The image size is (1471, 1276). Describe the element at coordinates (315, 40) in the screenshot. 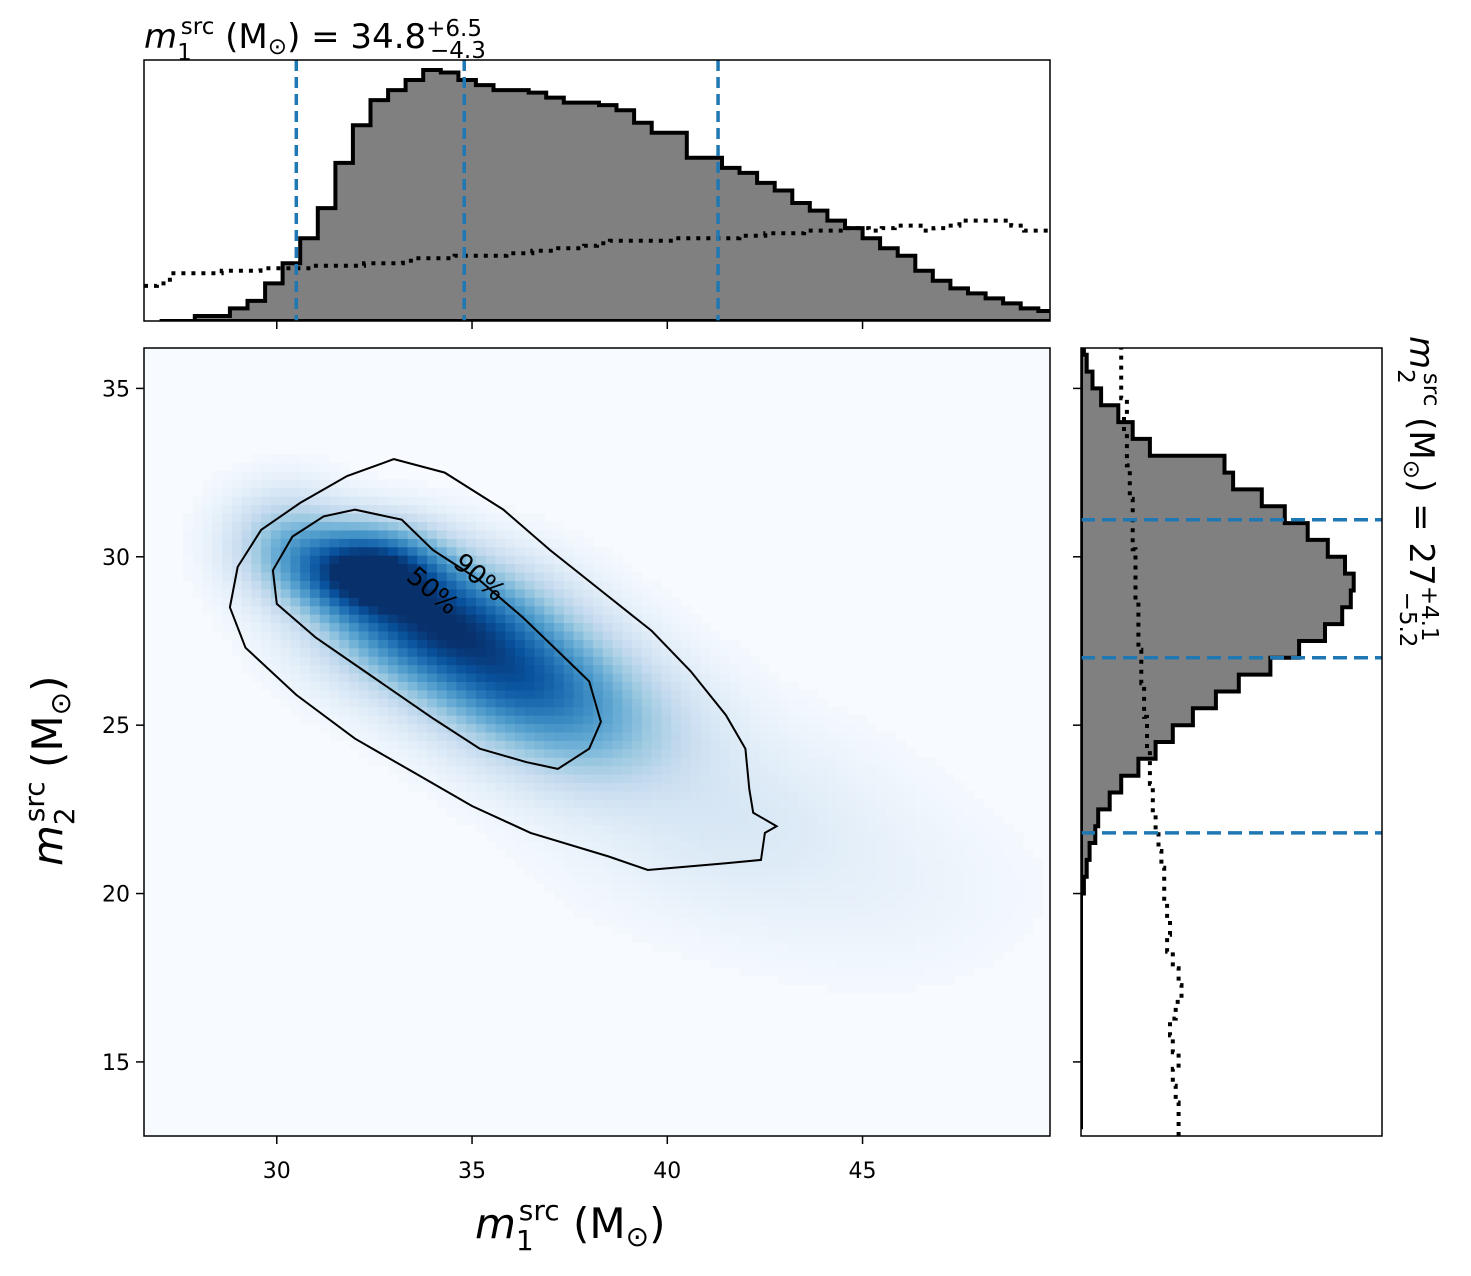

I see `top-title: m1src (M⊙) = 34.8+6.5 −4.3` at that location.